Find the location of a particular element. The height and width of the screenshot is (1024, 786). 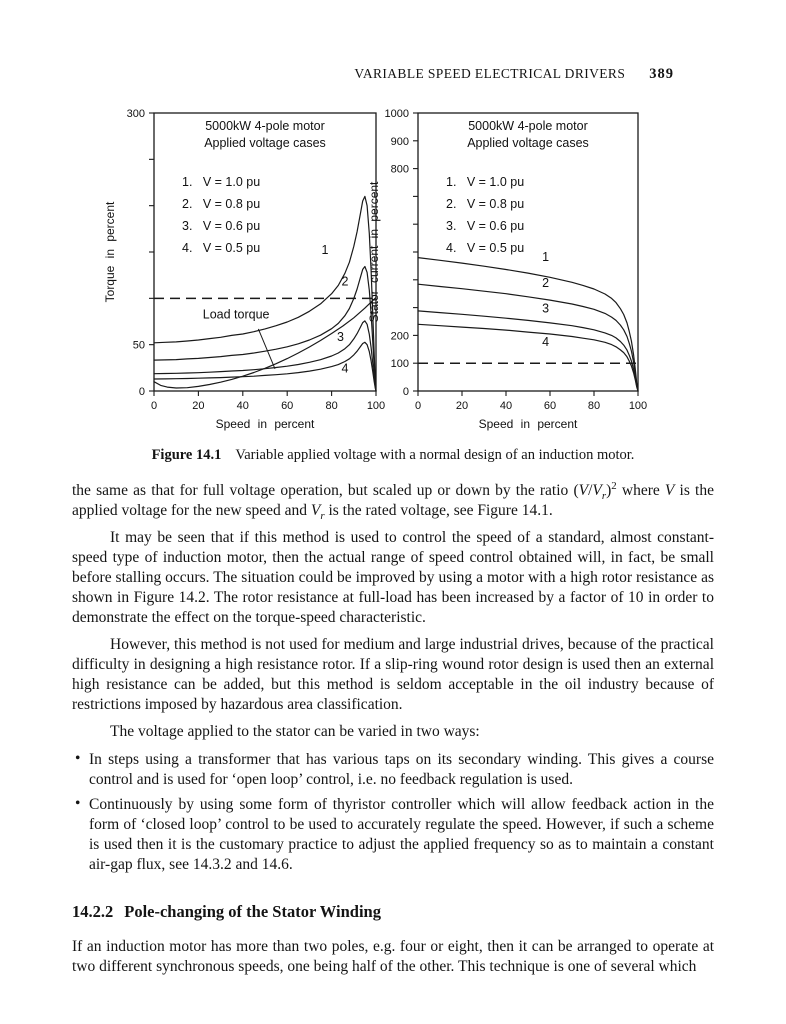

svg-text: Torque in percent is located at coordinates (110, 251).